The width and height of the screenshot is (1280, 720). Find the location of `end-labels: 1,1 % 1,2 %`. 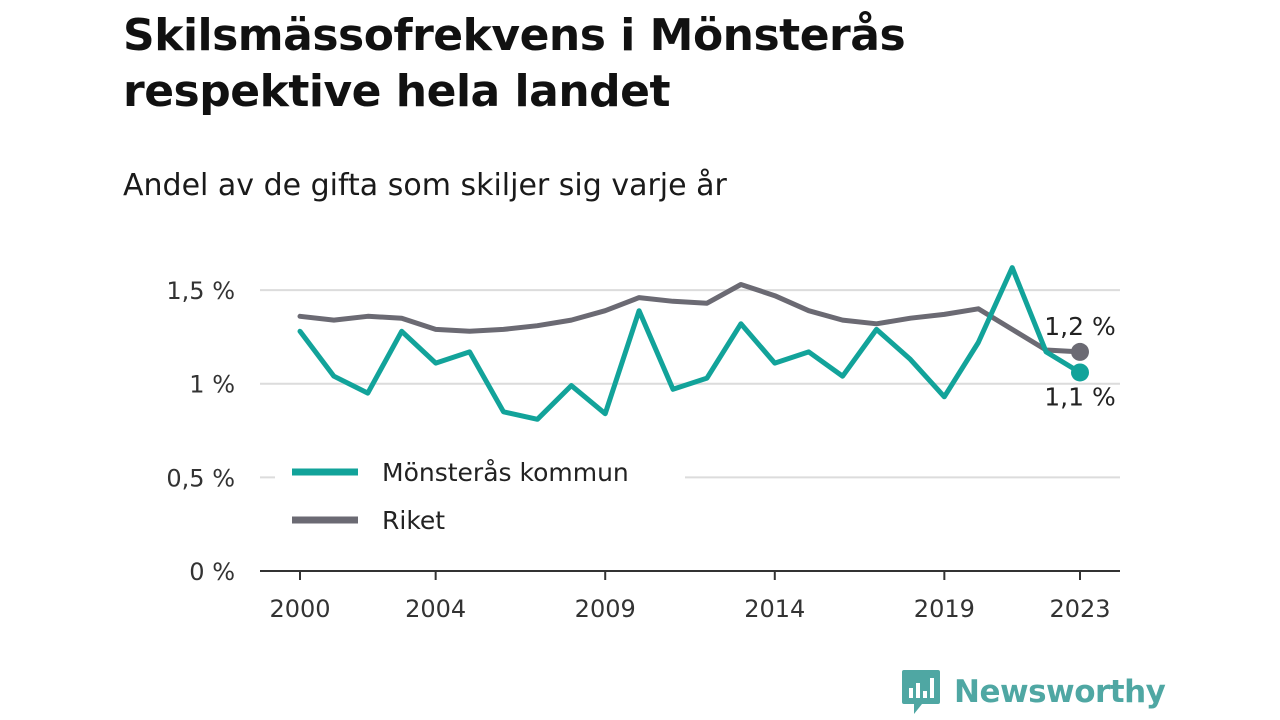

end-labels: 1,1 % 1,2 % is located at coordinates (1079, 362).